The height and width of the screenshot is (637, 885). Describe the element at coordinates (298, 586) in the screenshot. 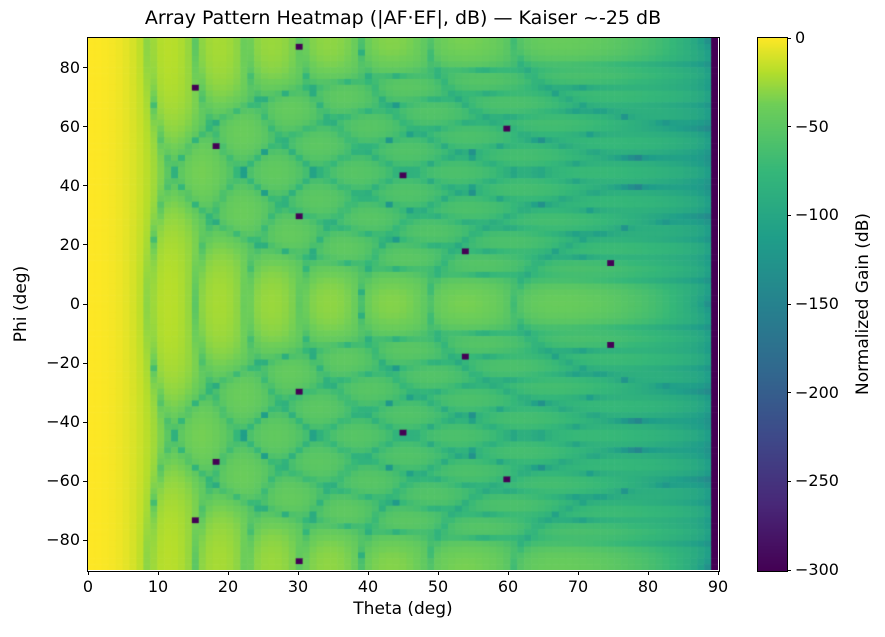

I see `x-tick-label: 30` at that location.